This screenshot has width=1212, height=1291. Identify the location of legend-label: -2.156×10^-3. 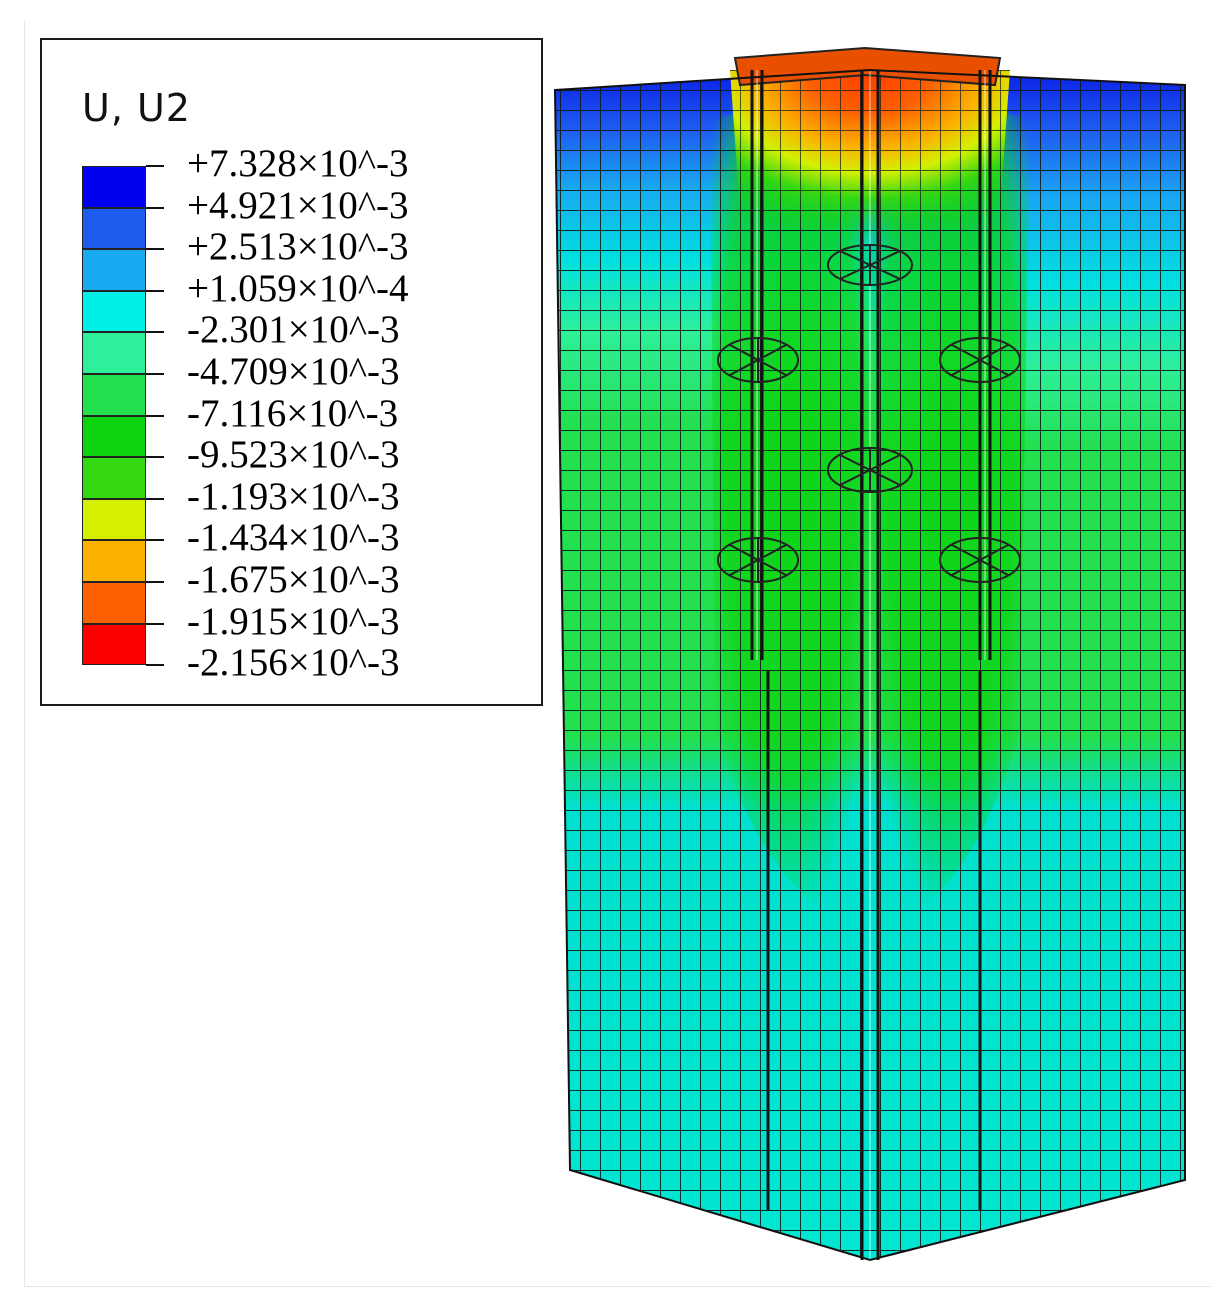
(293, 663).